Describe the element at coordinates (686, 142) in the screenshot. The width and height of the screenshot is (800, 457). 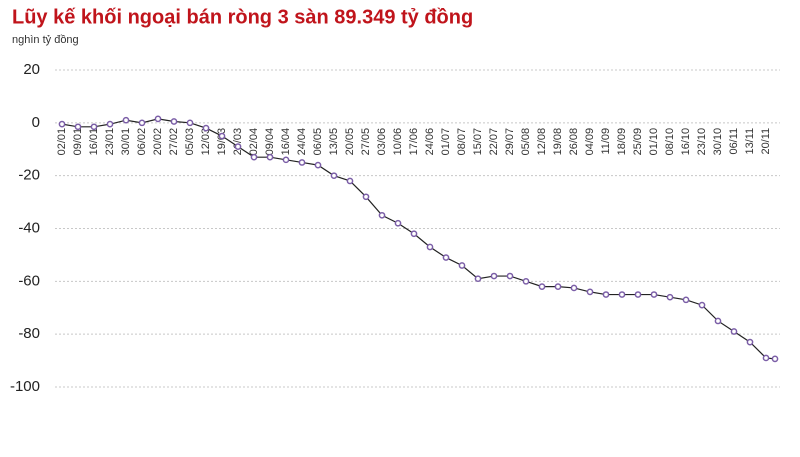
I see `x-tick-label: 16/10` at that location.